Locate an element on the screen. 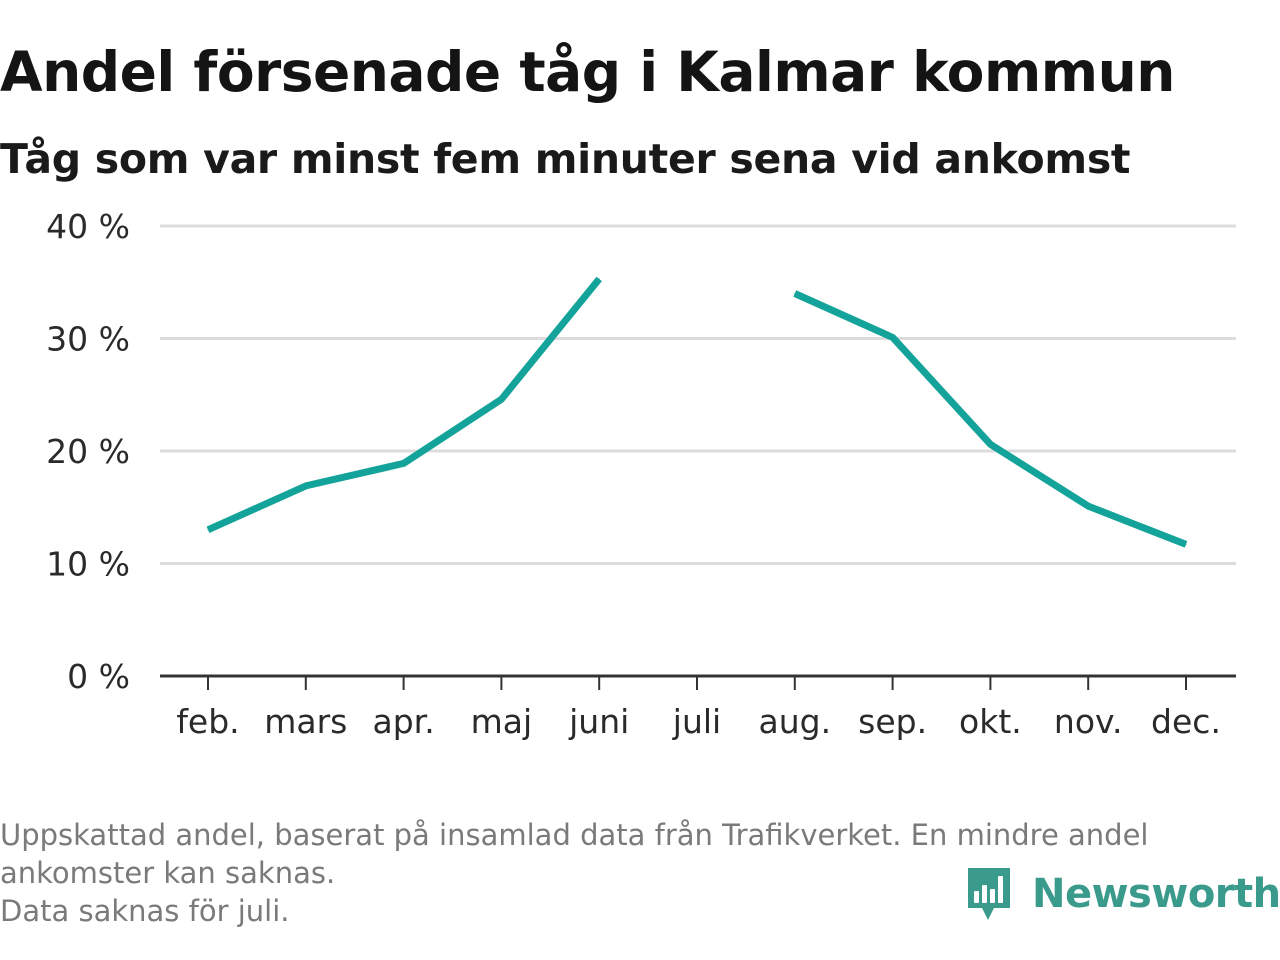 The width and height of the screenshot is (1280, 960). x-tick-label: juni is located at coordinates (598, 721).